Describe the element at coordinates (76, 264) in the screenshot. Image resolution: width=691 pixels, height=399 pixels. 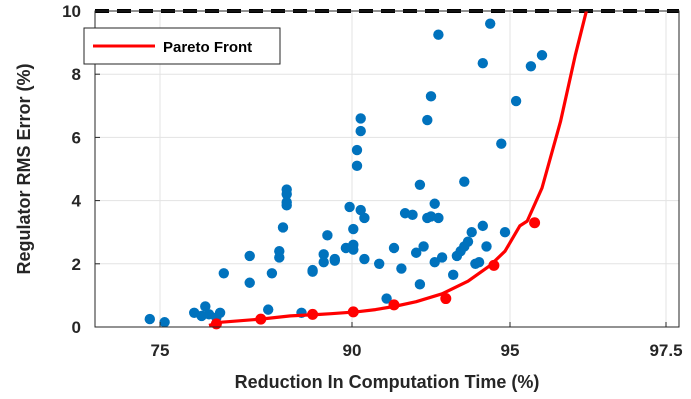
I see `y-tick-label: 2` at that location.